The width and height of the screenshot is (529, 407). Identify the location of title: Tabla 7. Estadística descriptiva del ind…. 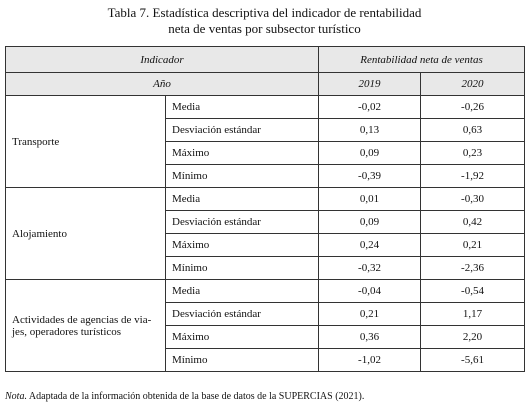
(264, 21).